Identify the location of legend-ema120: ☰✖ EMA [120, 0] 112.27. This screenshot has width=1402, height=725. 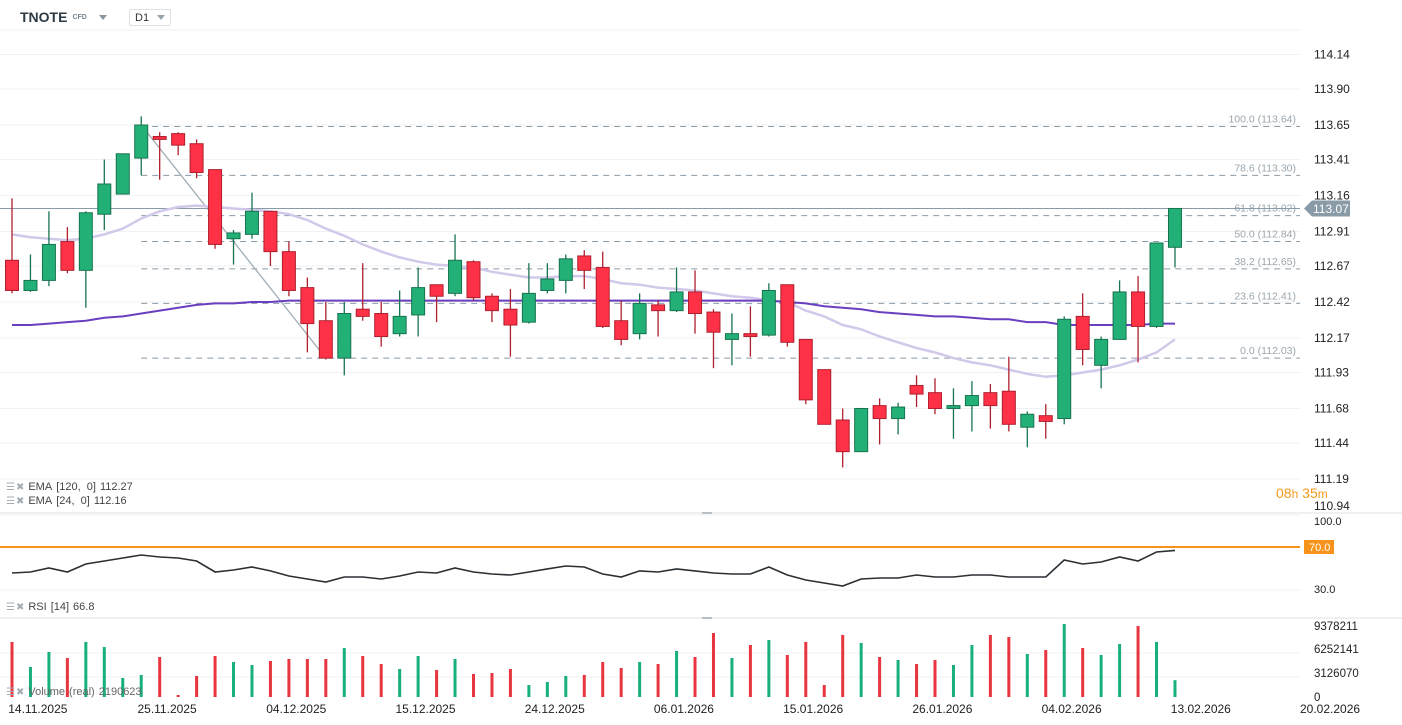
(71, 487).